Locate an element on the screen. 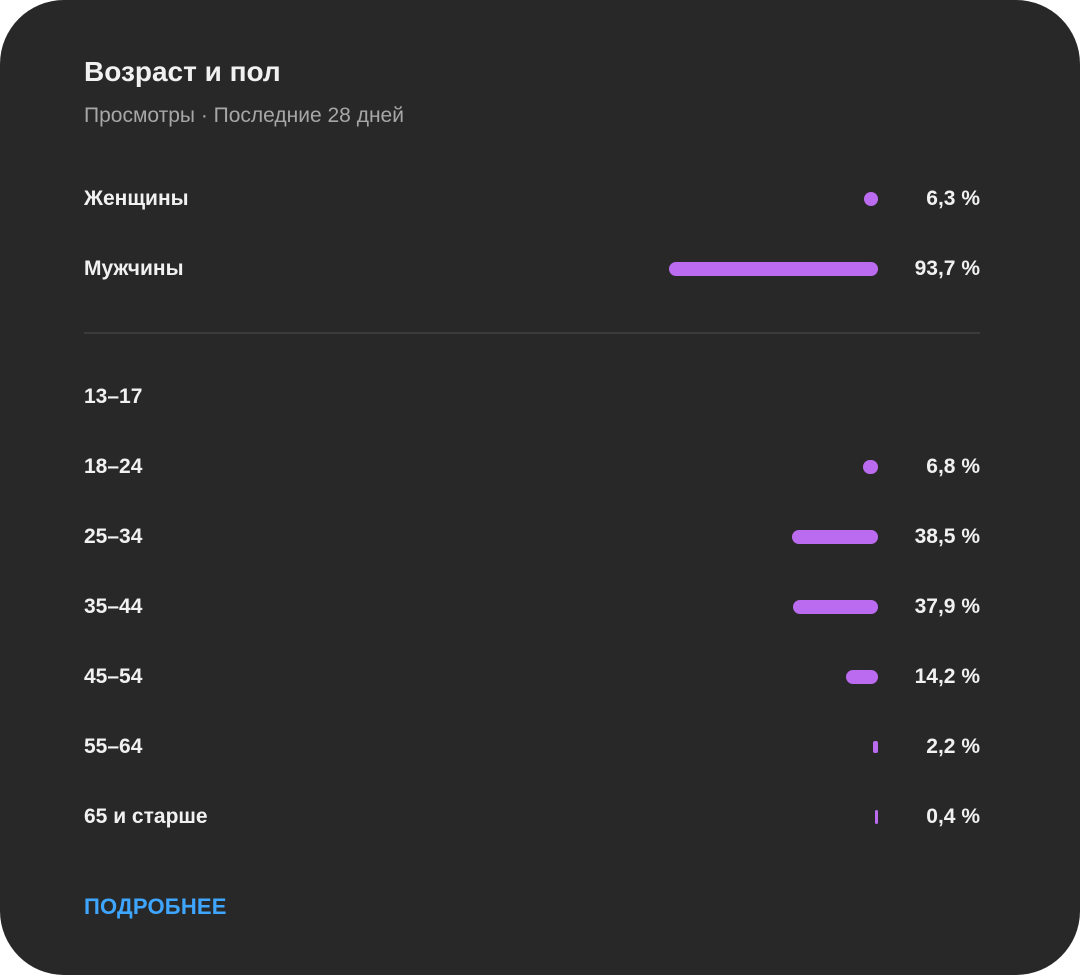 The image size is (1080, 975). row-value: 93,7 % is located at coordinates (947, 268).